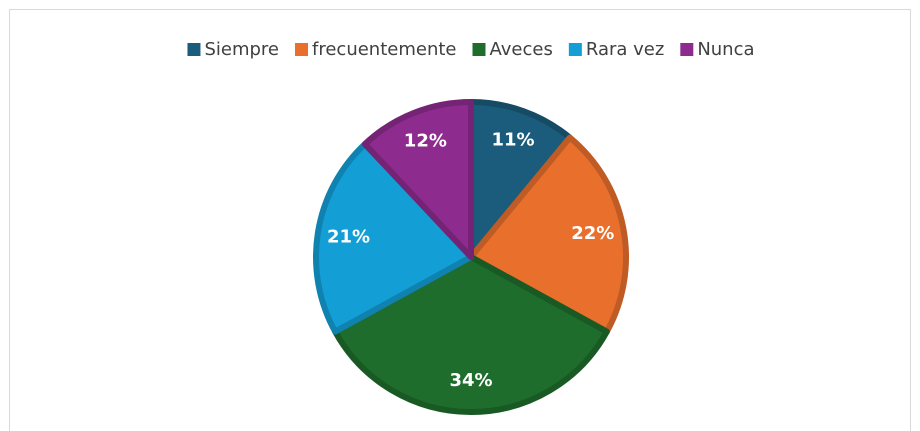  What do you see at coordinates (348, 237) in the screenshot?
I see `data-label: 21%` at bounding box center [348, 237].